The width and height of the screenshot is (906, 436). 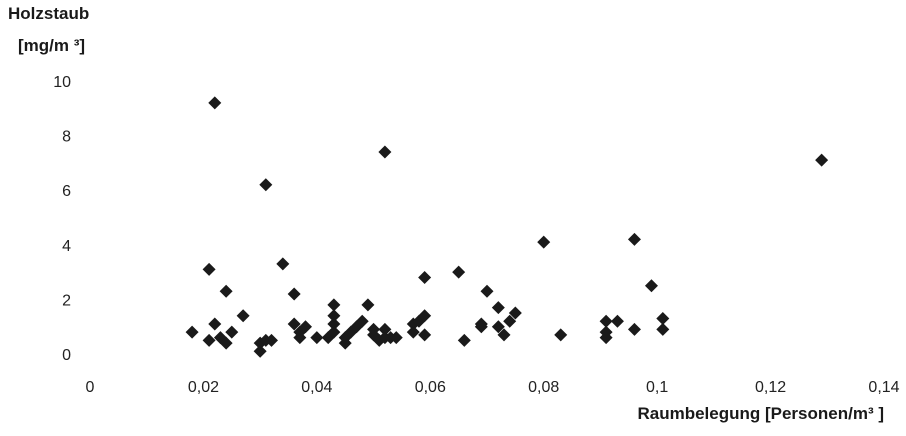 What do you see at coordinates (543, 387) in the screenshot?
I see `x-tick-label: 0,08` at bounding box center [543, 387].